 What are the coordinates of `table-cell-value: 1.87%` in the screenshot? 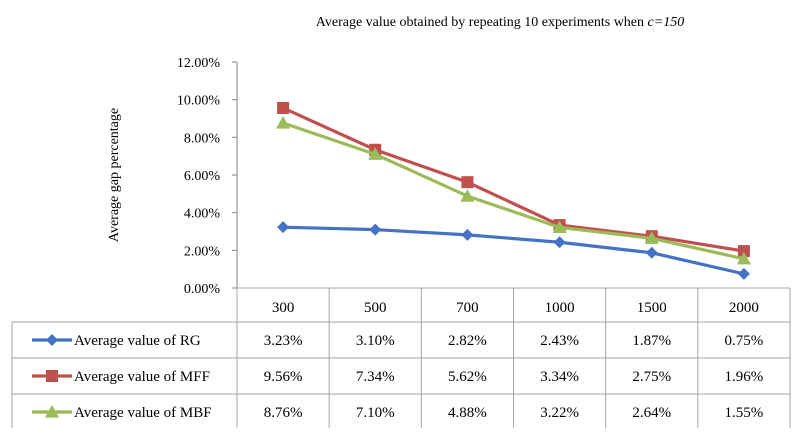 It's located at (651, 341).